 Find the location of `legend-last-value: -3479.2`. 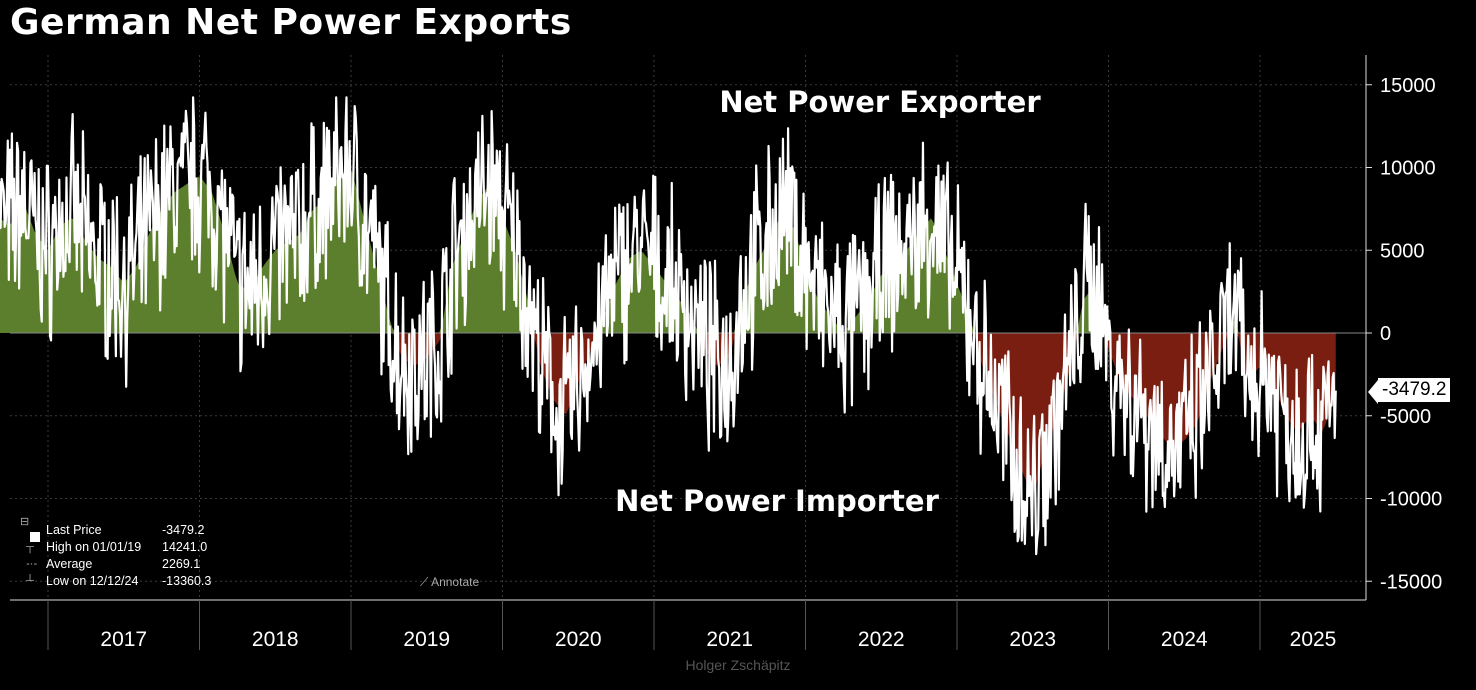

legend-last-value: -3479.2 is located at coordinates (183, 530).